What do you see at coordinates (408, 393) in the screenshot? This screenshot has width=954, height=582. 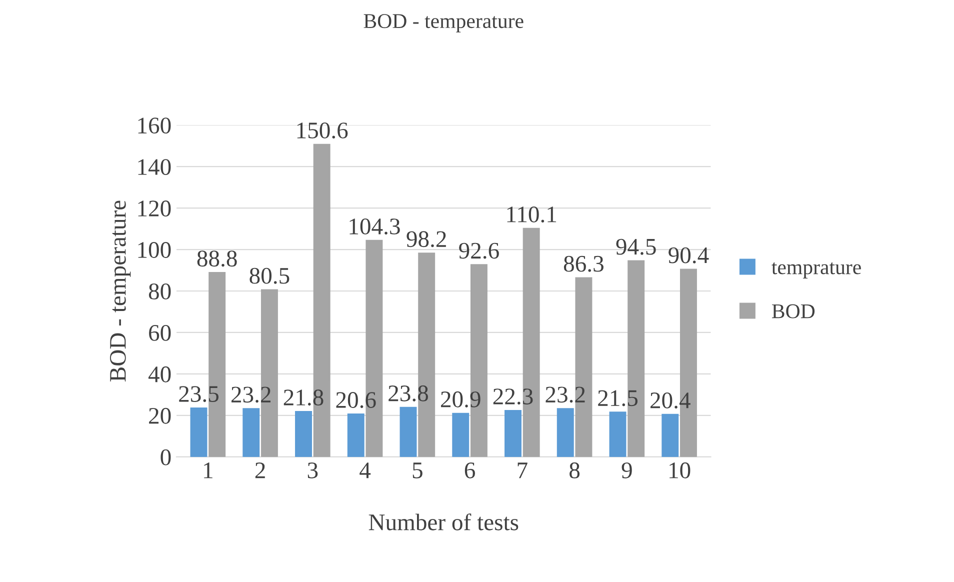 I see `data-label: 23.8` at bounding box center [408, 393].